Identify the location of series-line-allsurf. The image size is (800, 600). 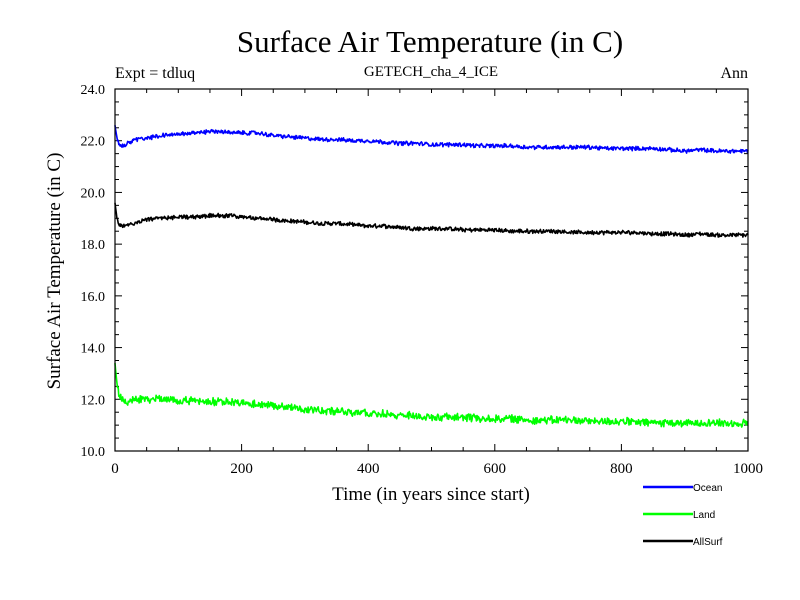
(431, 220).